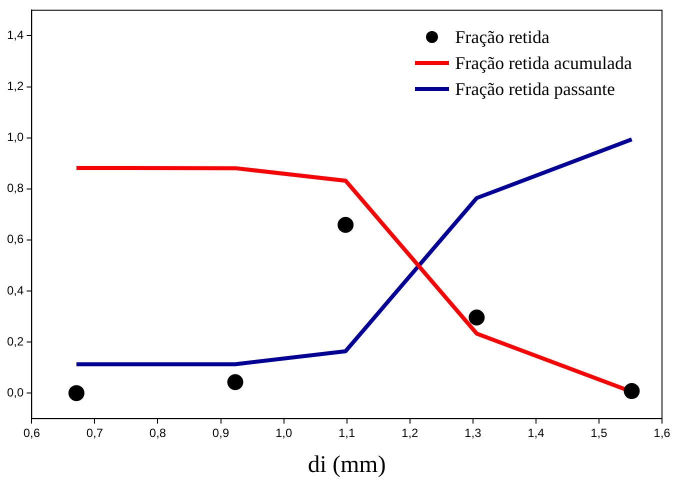 This screenshot has width=674, height=484. Describe the element at coordinates (15, 35) in the screenshot. I see `y-tick-label: 1,4` at that location.